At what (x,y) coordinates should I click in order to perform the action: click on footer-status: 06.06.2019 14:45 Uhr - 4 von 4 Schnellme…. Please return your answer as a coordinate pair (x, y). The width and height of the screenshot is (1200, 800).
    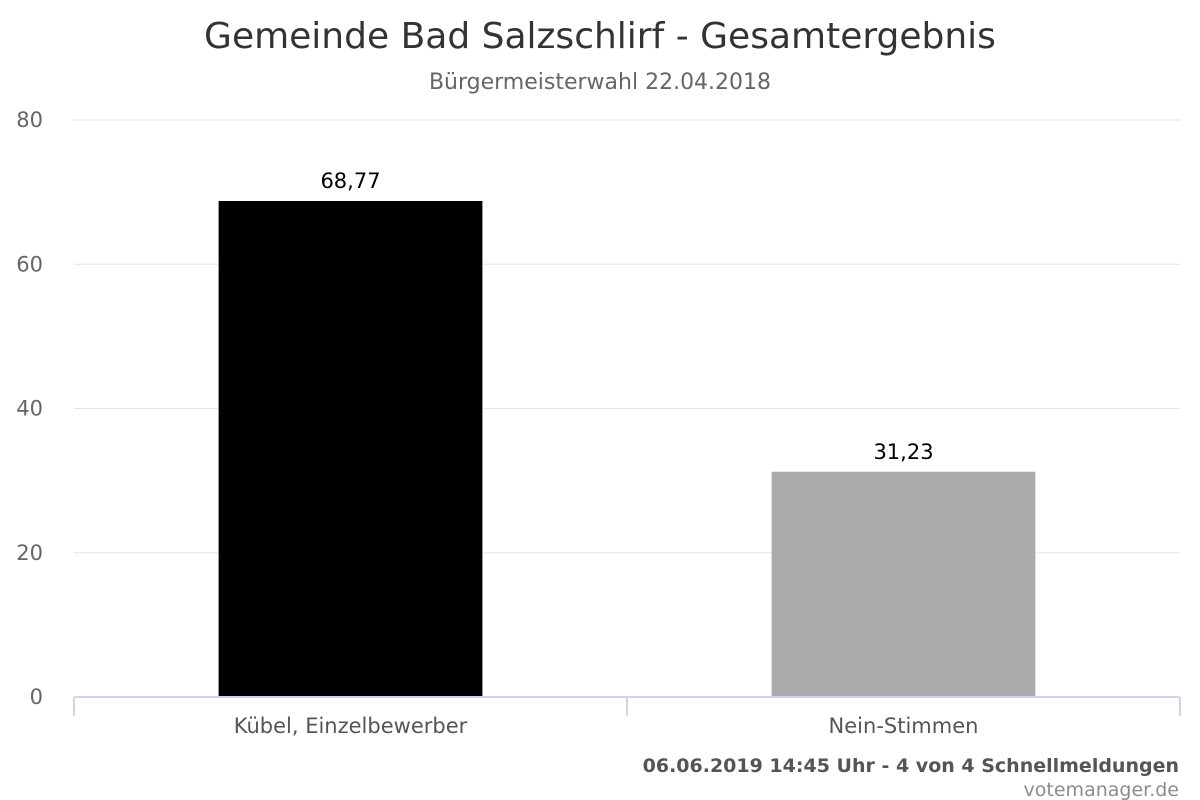
    Looking at the image, I should click on (911, 766).